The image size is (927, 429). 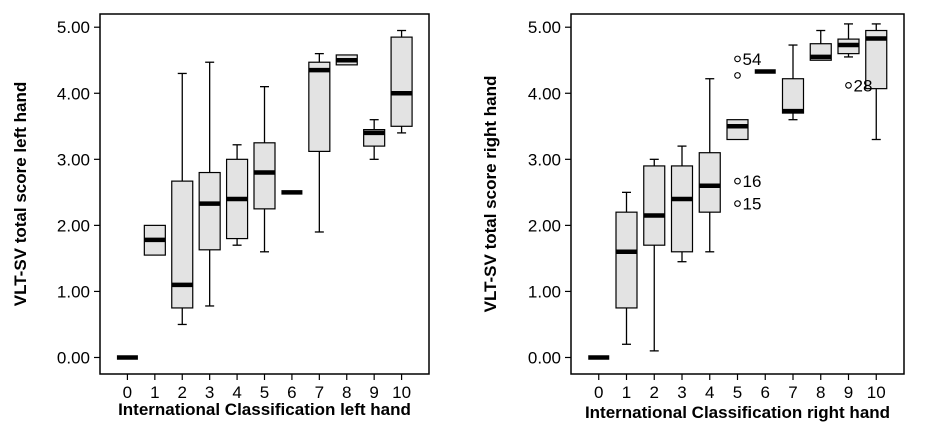 What do you see at coordinates (264, 409) in the screenshot?
I see `x-axis-label: International Classification left hand` at bounding box center [264, 409].